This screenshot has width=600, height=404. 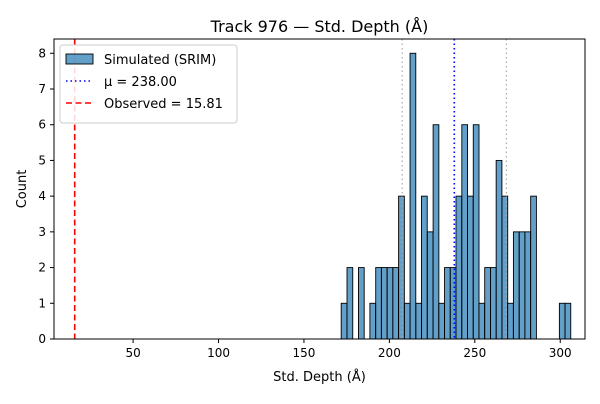 What do you see at coordinates (42, 232) in the screenshot?
I see `y-tick-label: 3` at bounding box center [42, 232].